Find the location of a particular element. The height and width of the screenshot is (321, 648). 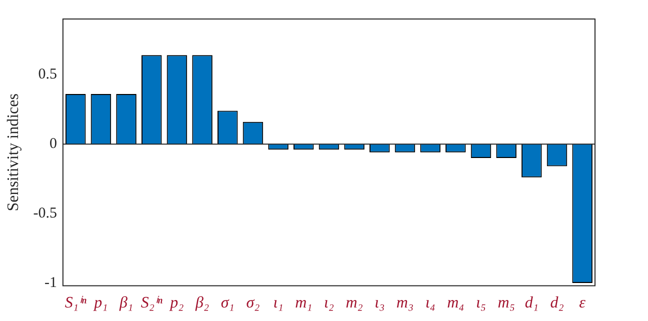

y-tick-label: -0.5 is located at coordinates (45, 213).